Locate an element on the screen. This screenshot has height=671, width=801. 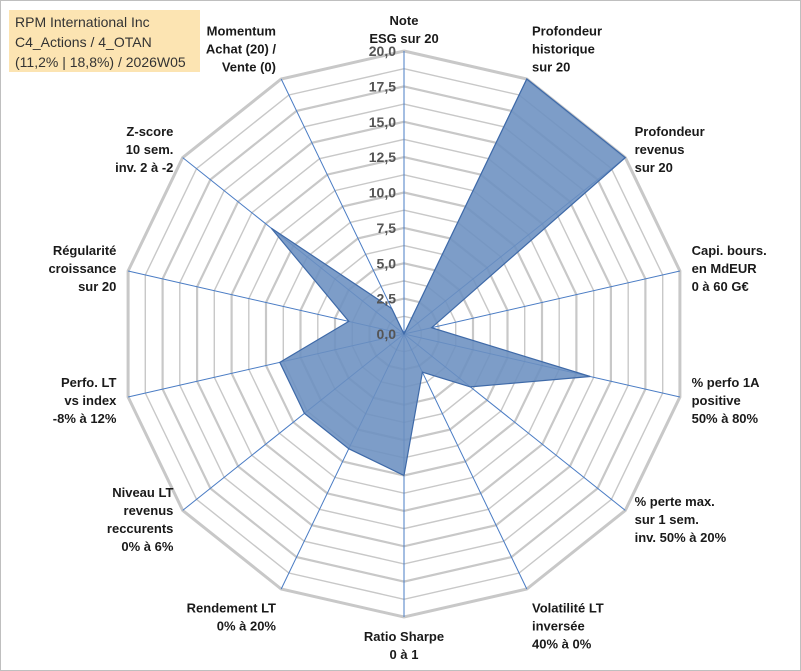
tick-label: 0,0 is located at coordinates (387, 334).